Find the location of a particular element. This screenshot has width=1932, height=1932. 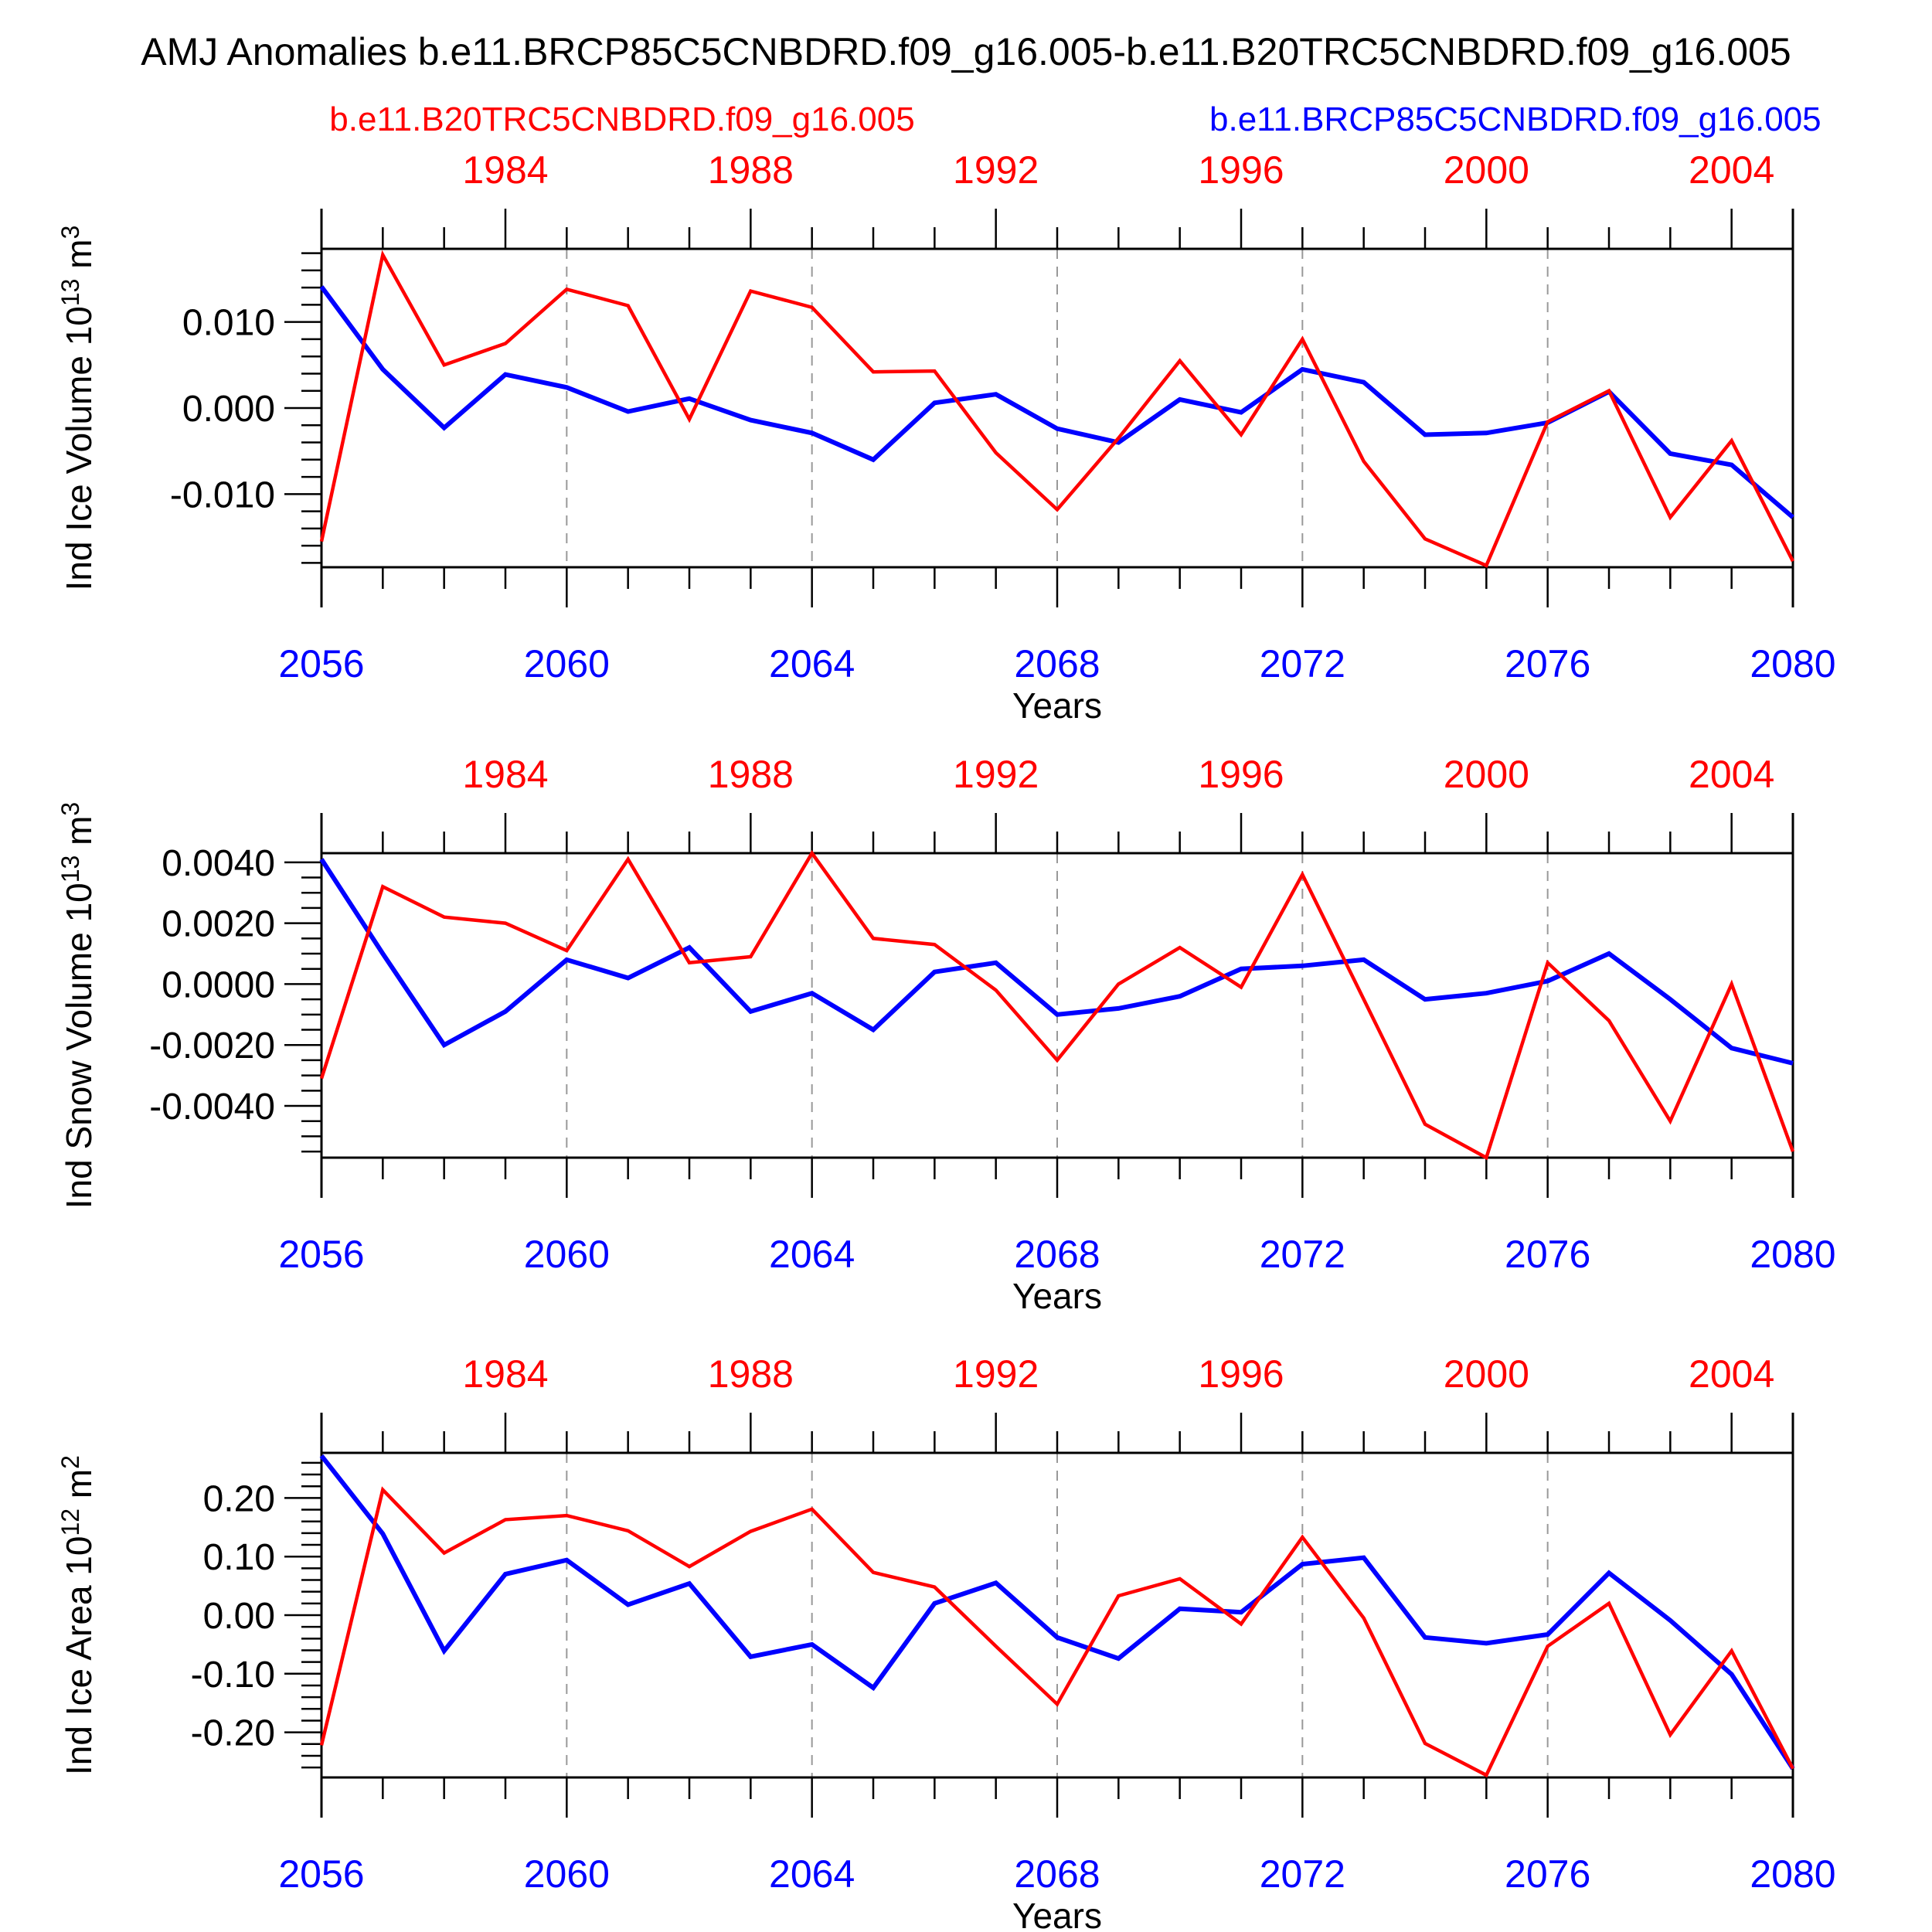

y-tick-label: -0.010 is located at coordinates (223, 495).